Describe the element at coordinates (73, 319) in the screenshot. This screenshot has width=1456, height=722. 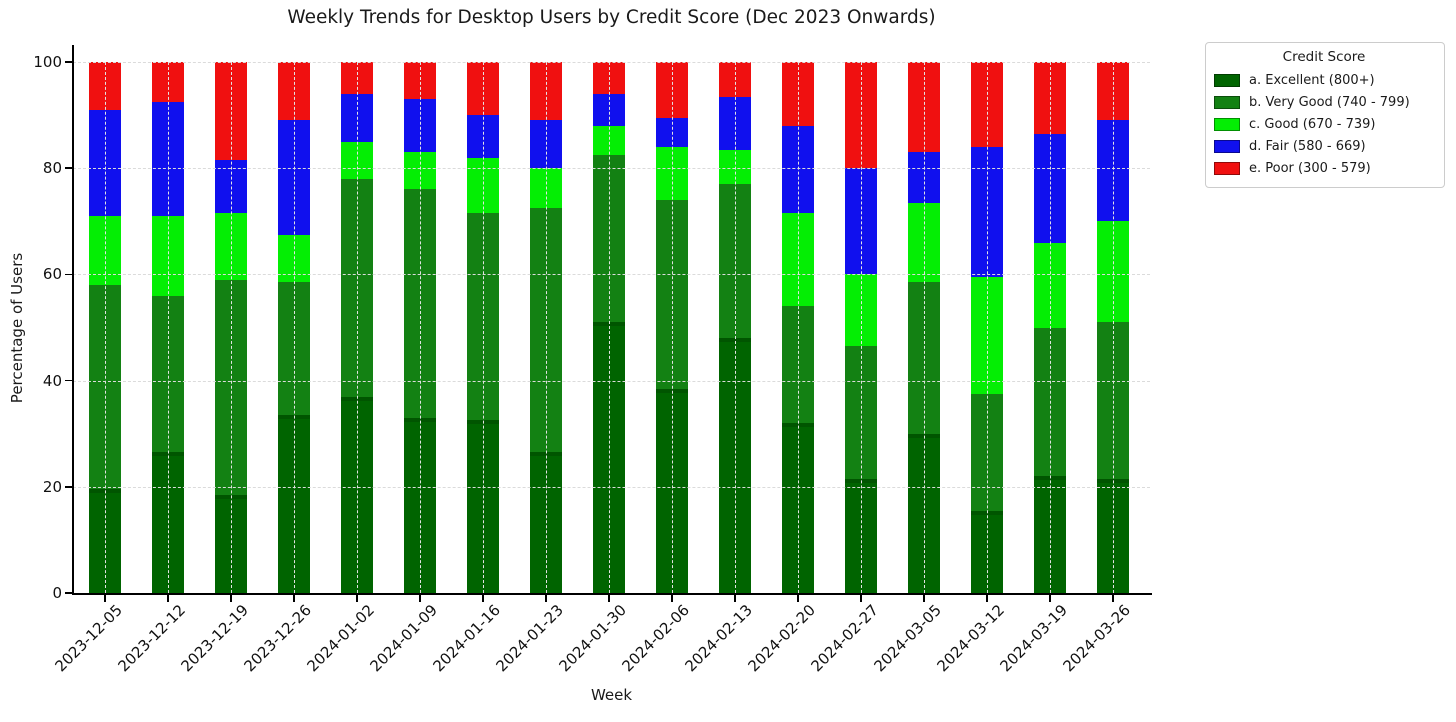
I see `y-axis-spine` at that location.